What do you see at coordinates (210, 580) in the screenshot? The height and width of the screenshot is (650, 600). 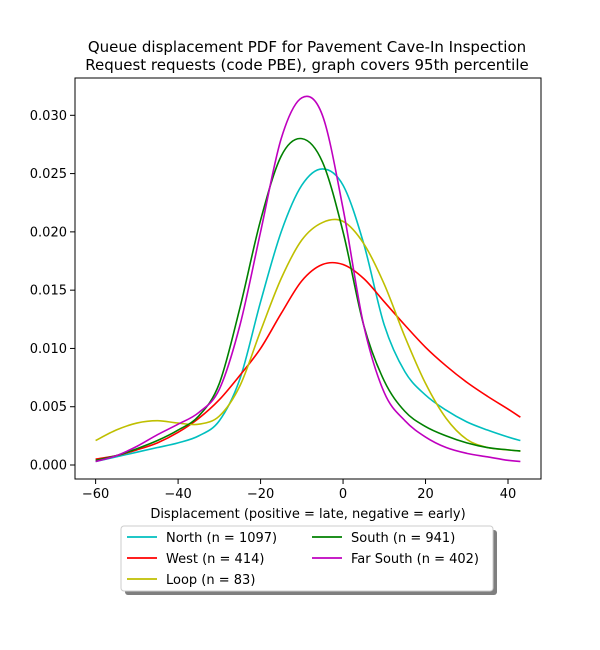 I see `legend-label: Loop (n = 83)` at bounding box center [210, 580].